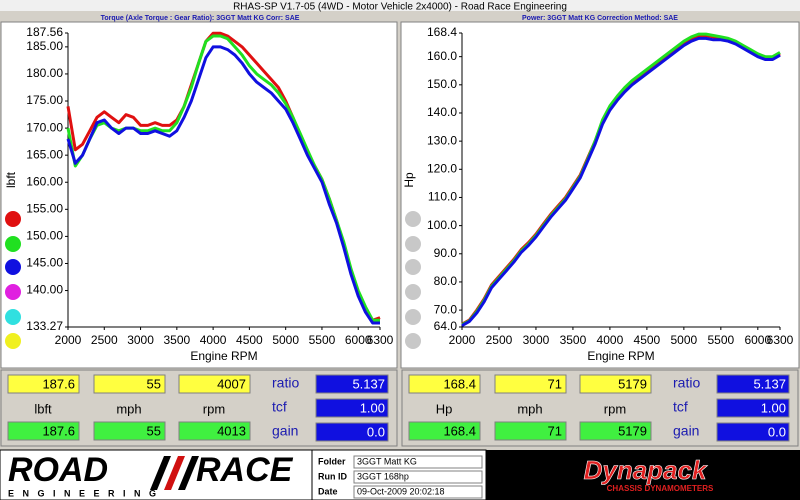 The width and height of the screenshot is (800, 500). Describe the element at coordinates (58, 430) in the screenshot. I see `cursor-value: 187.6` at that location.